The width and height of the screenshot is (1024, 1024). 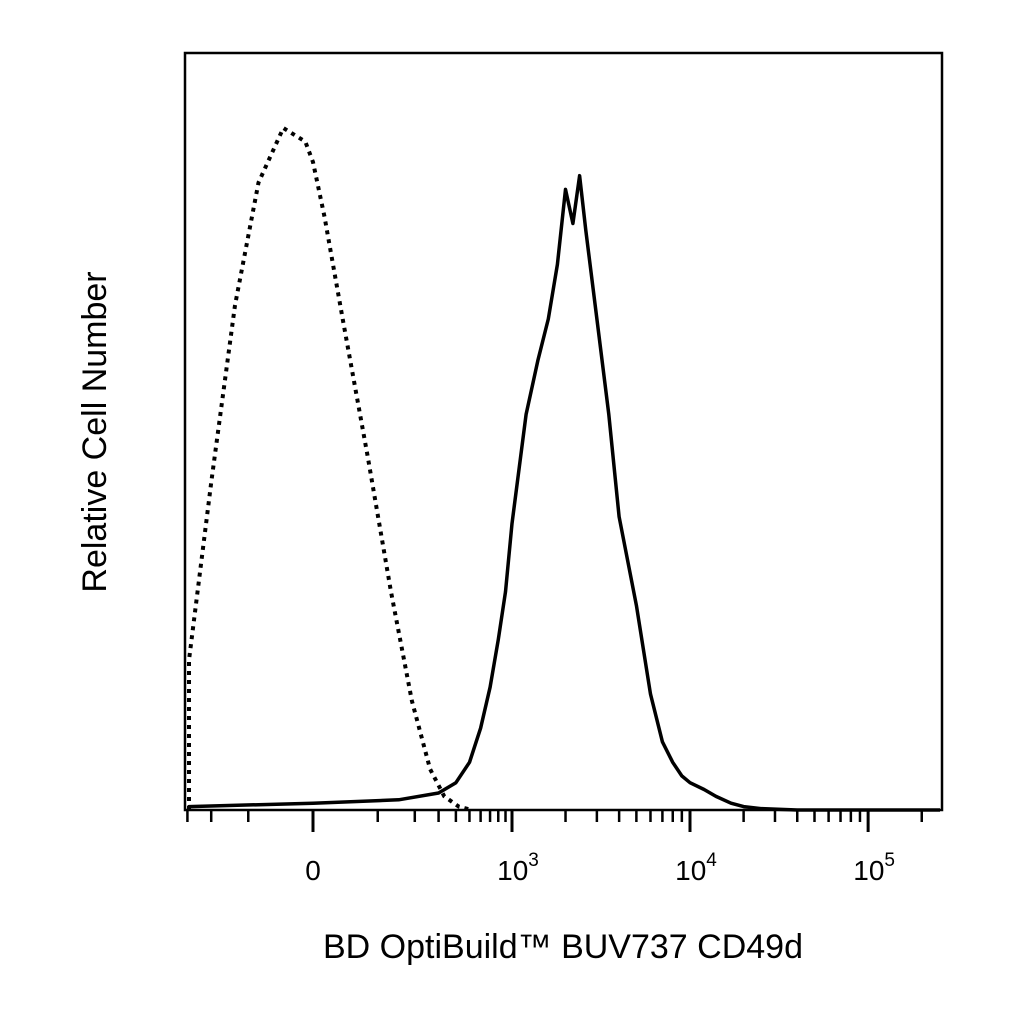 What do you see at coordinates (563, 947) in the screenshot?
I see `x-axis-title: BD OptiBuild™ BUV737 CD49d` at bounding box center [563, 947].